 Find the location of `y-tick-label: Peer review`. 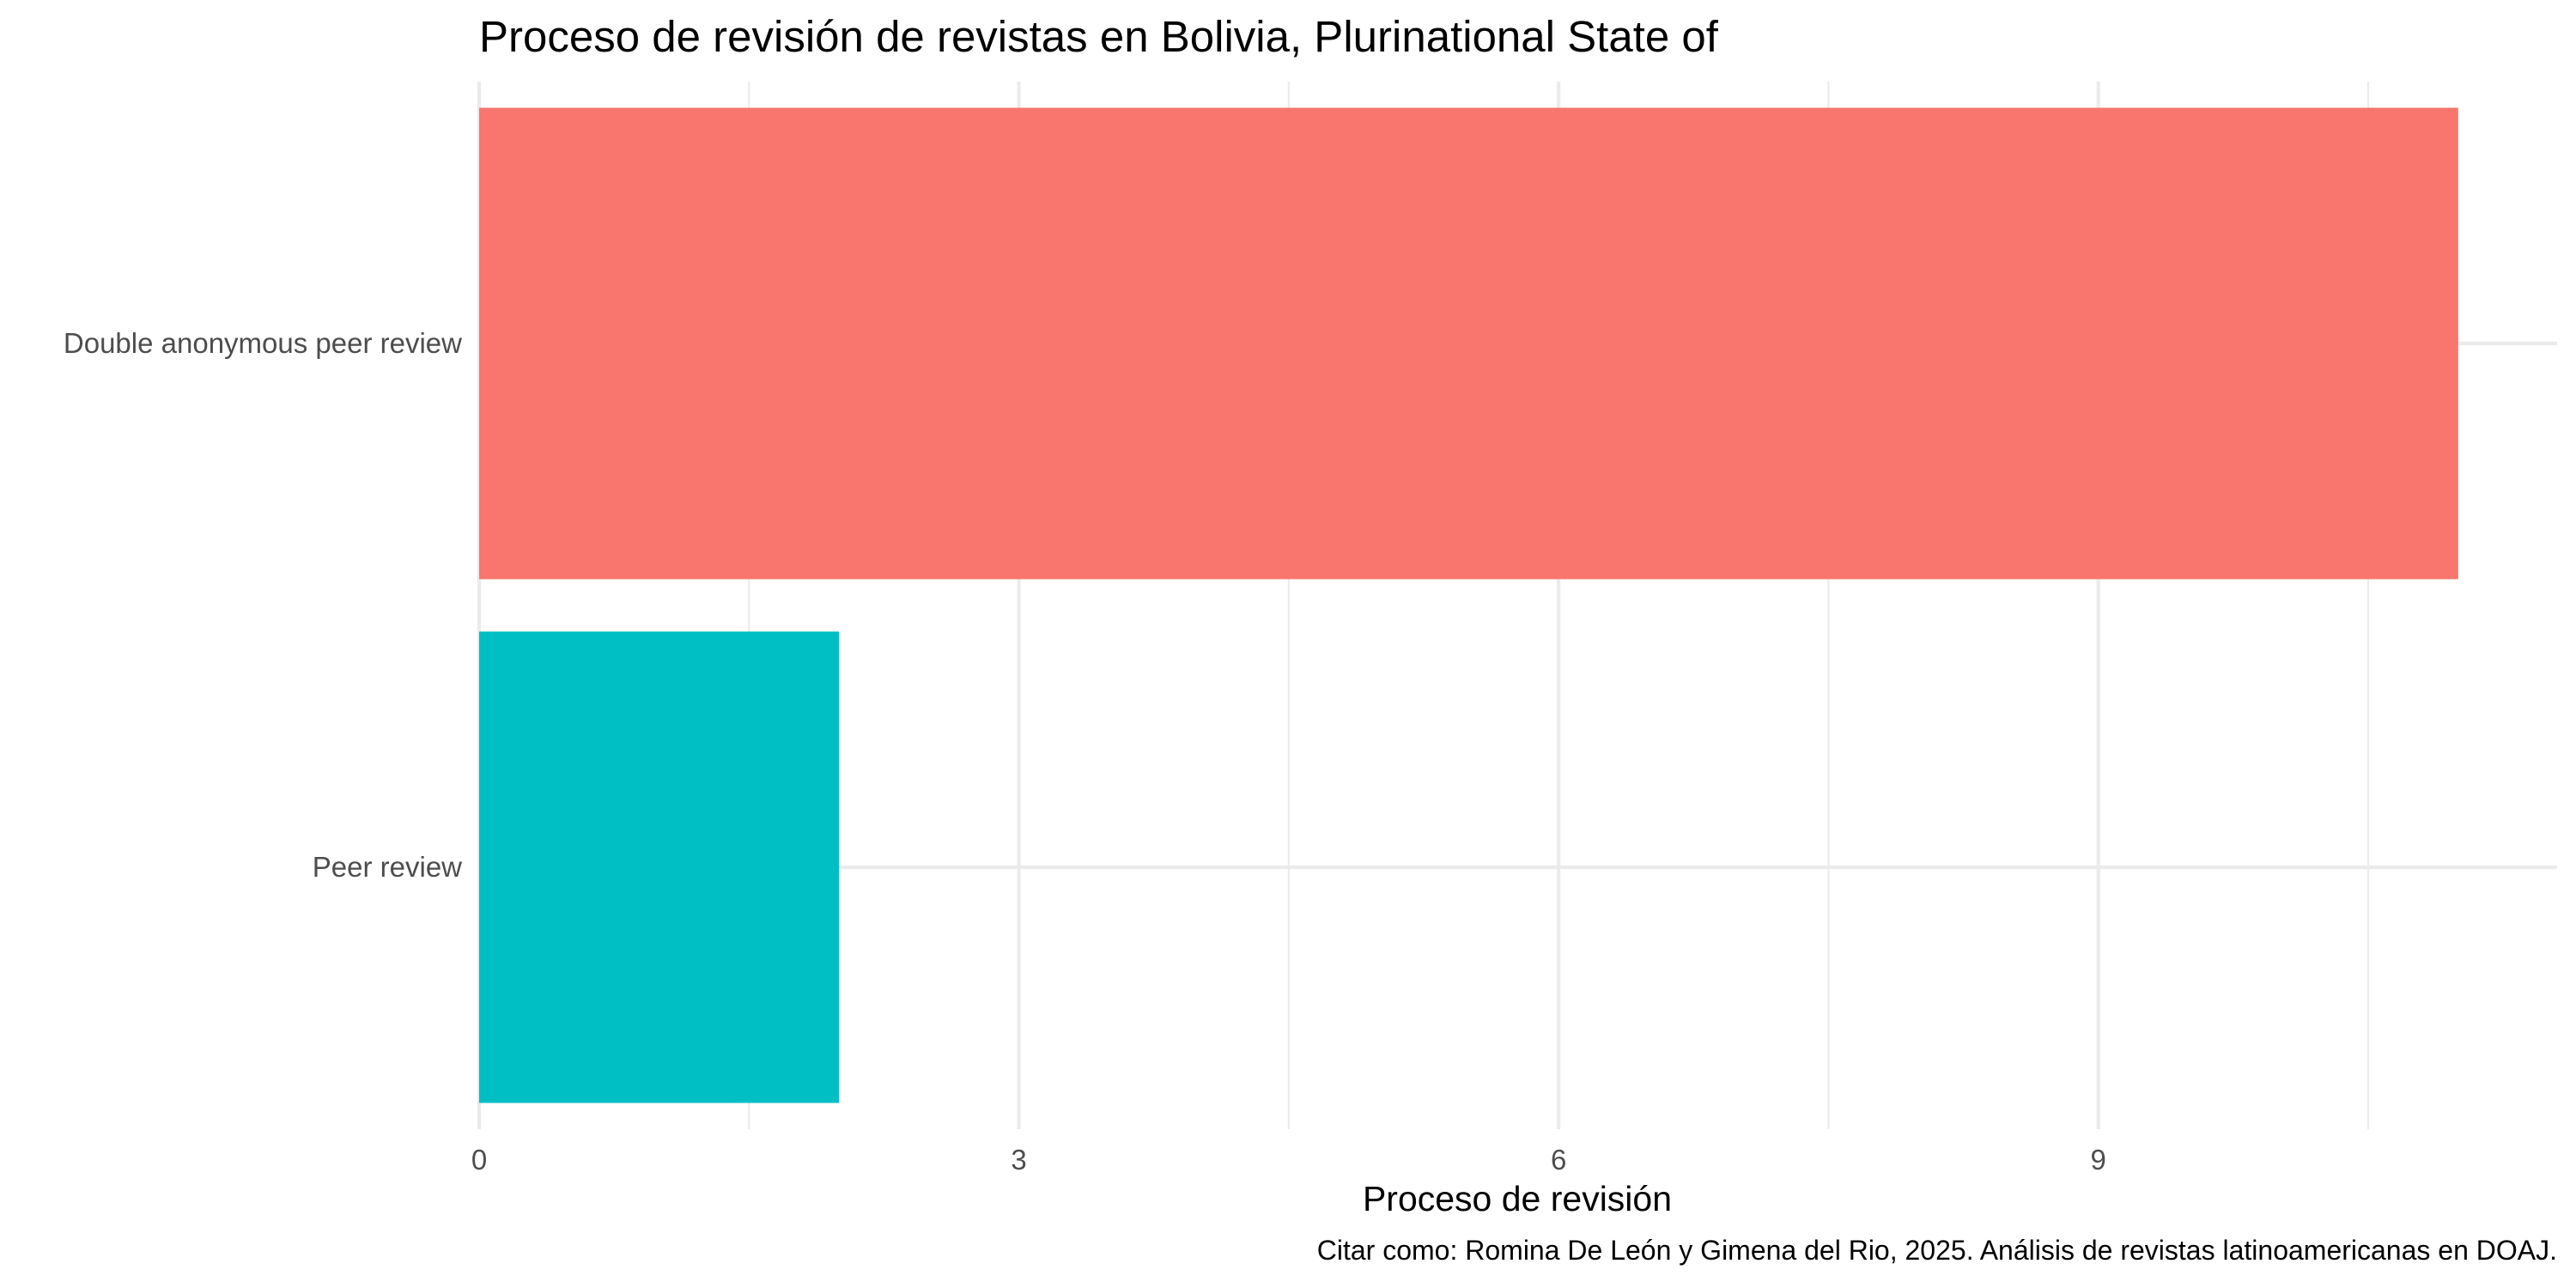

y-tick-label: Peer review is located at coordinates (388, 867).